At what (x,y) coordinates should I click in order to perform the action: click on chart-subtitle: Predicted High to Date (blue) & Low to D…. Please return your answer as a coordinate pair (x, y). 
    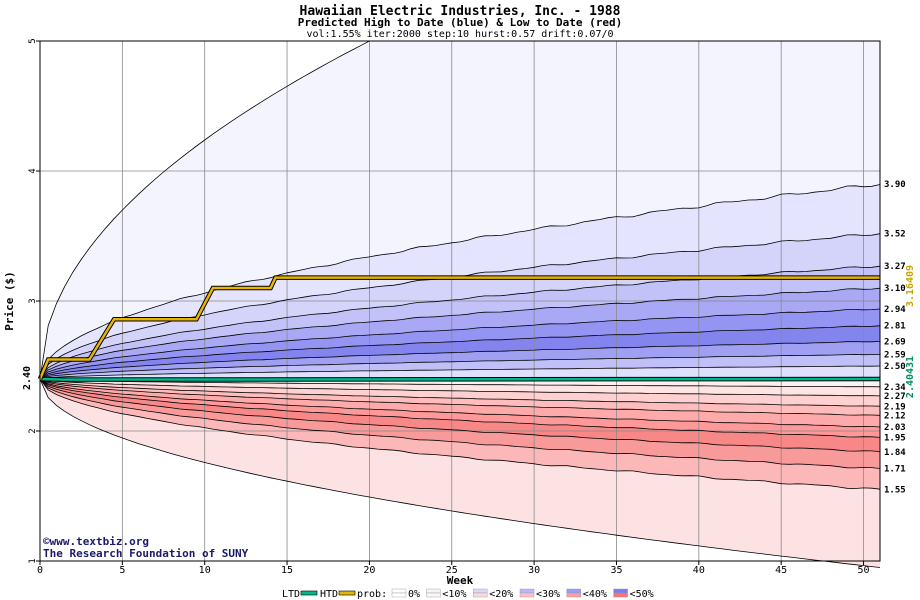
    Looking at the image, I should click on (460, 22).